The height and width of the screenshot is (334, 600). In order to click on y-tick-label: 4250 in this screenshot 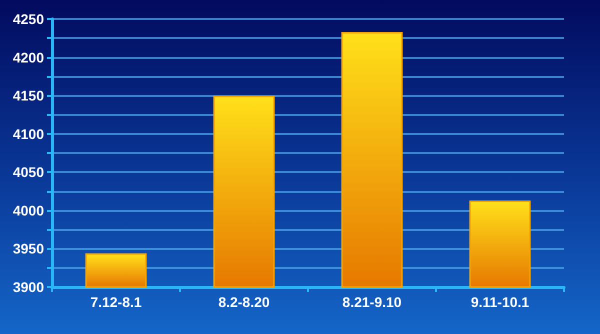, I will do `click(28, 19)`.